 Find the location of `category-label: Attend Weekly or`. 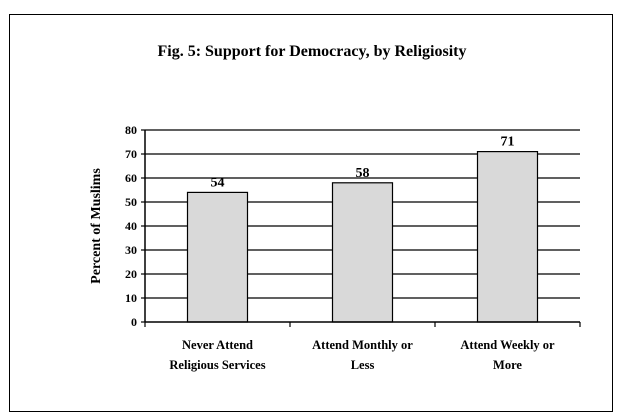

category-label: Attend Weekly or is located at coordinates (507, 345).